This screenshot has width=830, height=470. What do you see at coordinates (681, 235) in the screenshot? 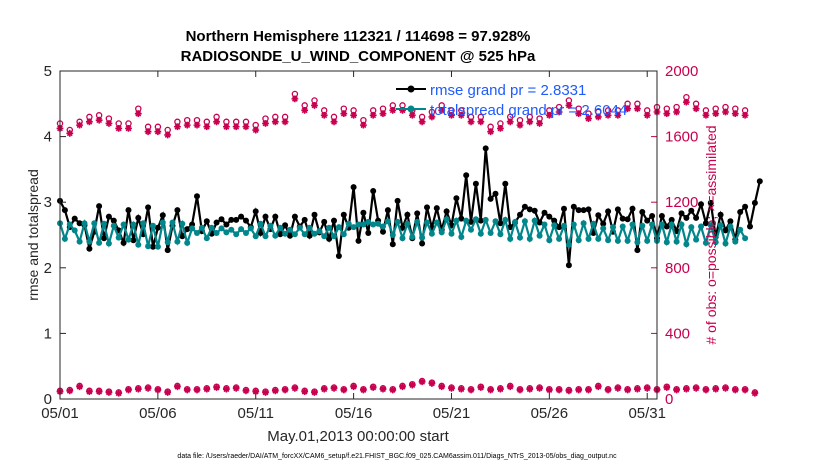
I see `right-tick-labels: 0 400 800 1200 1600 2000` at bounding box center [681, 235].